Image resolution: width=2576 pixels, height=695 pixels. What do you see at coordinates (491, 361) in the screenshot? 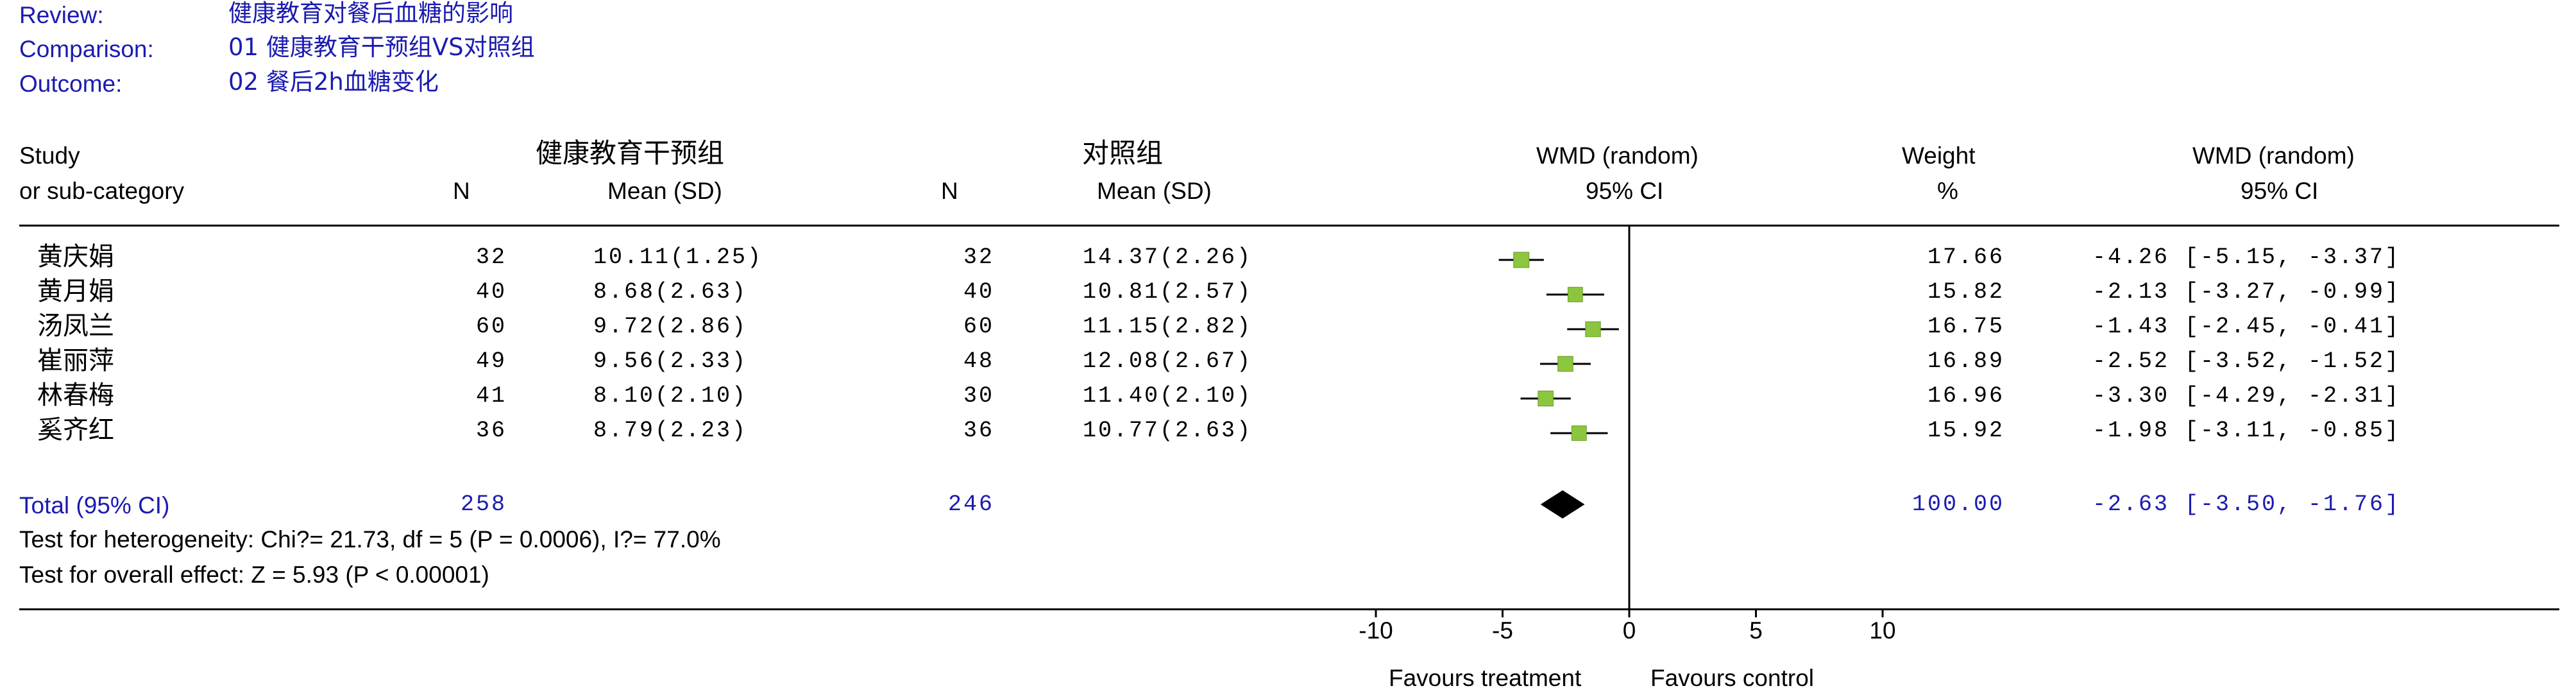
I see `study-n1: 49` at bounding box center [491, 361].